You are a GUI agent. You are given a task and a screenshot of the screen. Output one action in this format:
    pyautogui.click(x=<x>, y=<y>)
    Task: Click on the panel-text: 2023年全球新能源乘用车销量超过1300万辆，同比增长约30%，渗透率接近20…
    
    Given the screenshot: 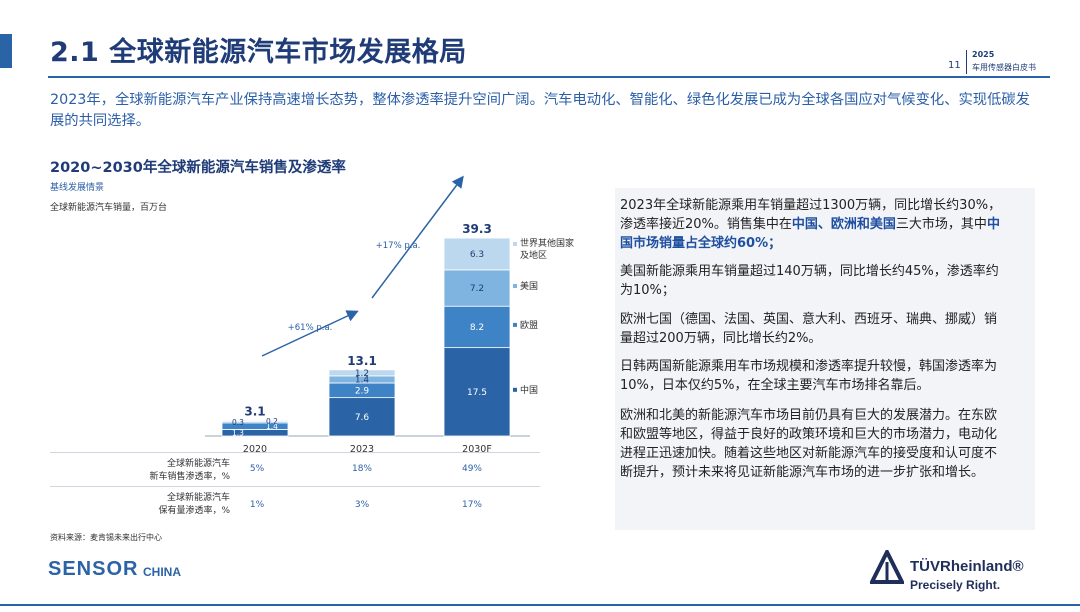 What is the action you would take?
    pyautogui.click(x=811, y=215)
    